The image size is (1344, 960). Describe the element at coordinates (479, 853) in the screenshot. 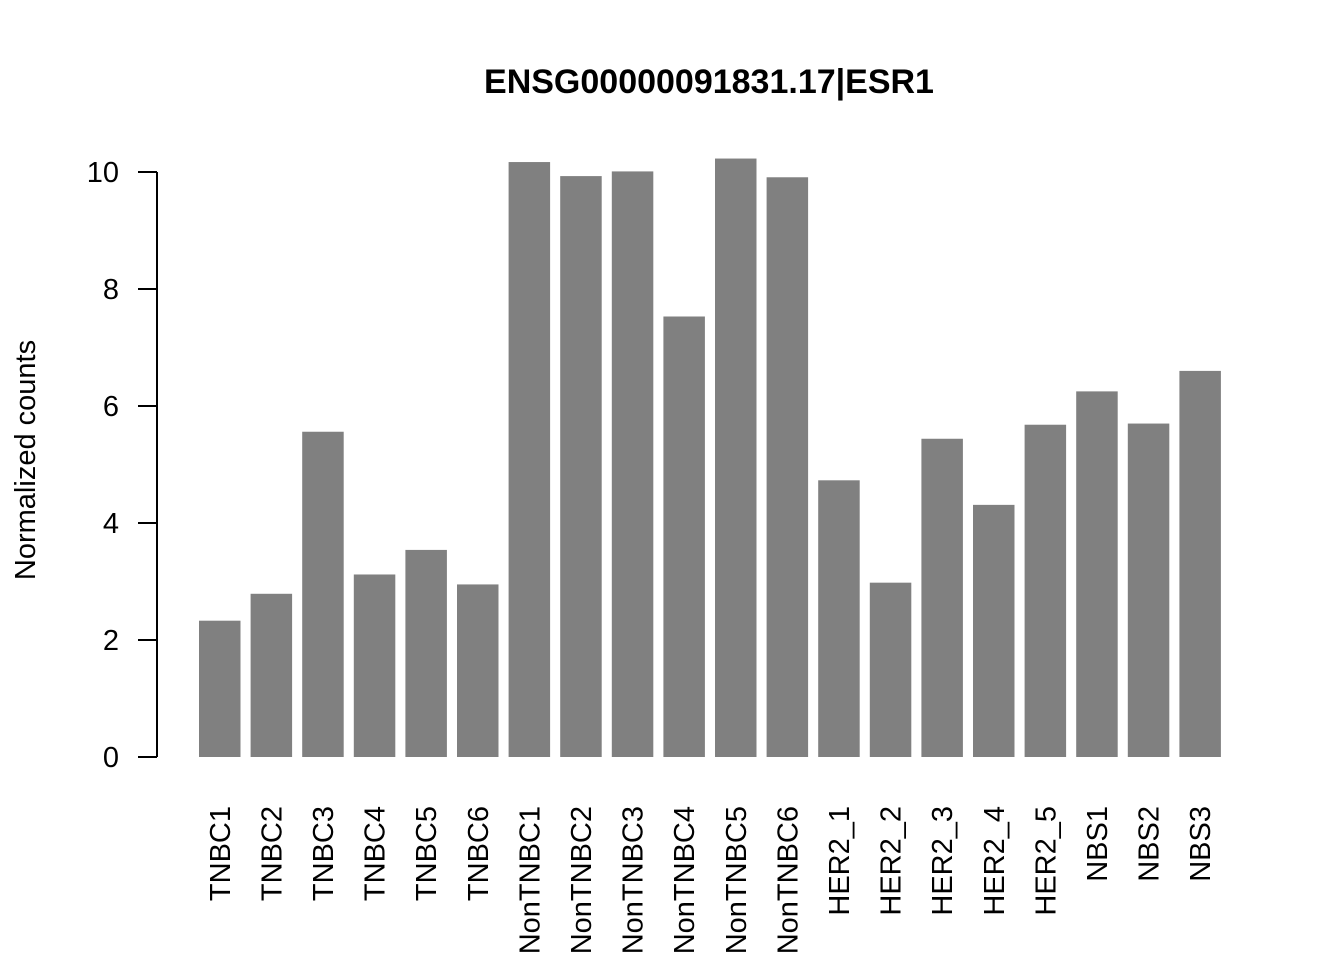

I see `x-tick-label: TNBC6` at that location.